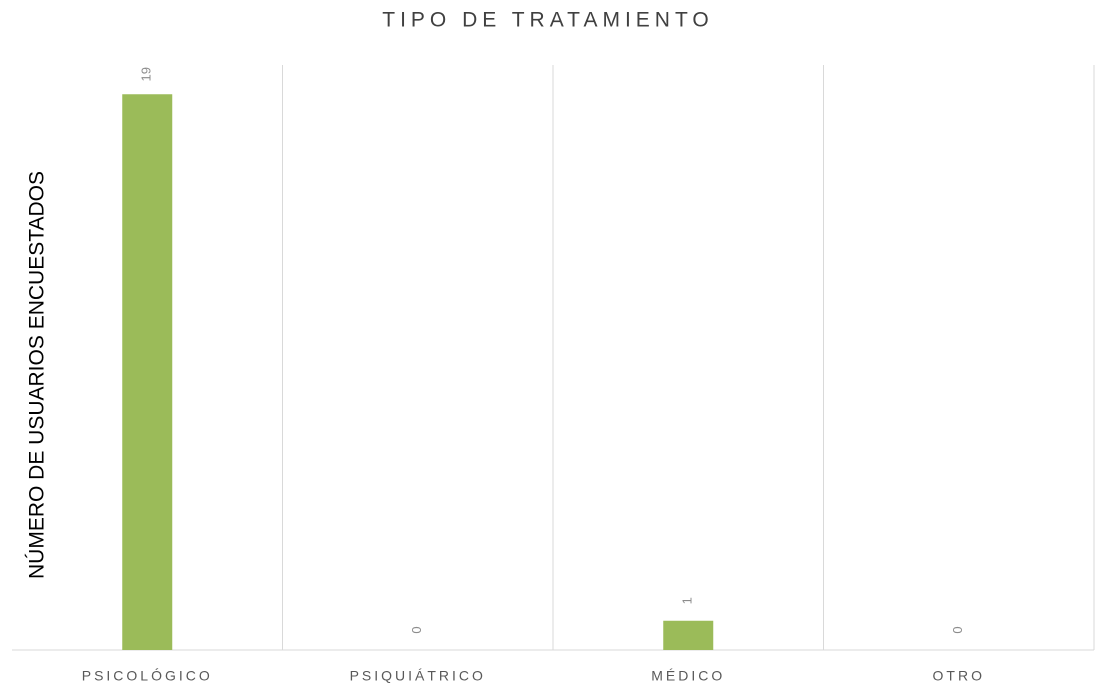 The height and width of the screenshot is (690, 1095). What do you see at coordinates (688, 676) in the screenshot?
I see `x-tick-label: MÉDICO` at bounding box center [688, 676].